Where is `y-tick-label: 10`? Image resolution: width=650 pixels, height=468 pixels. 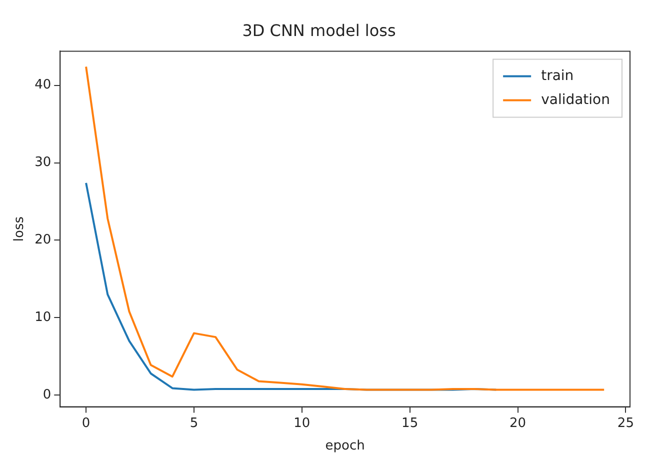
y-tick-label: 10 is located at coordinates (43, 318).